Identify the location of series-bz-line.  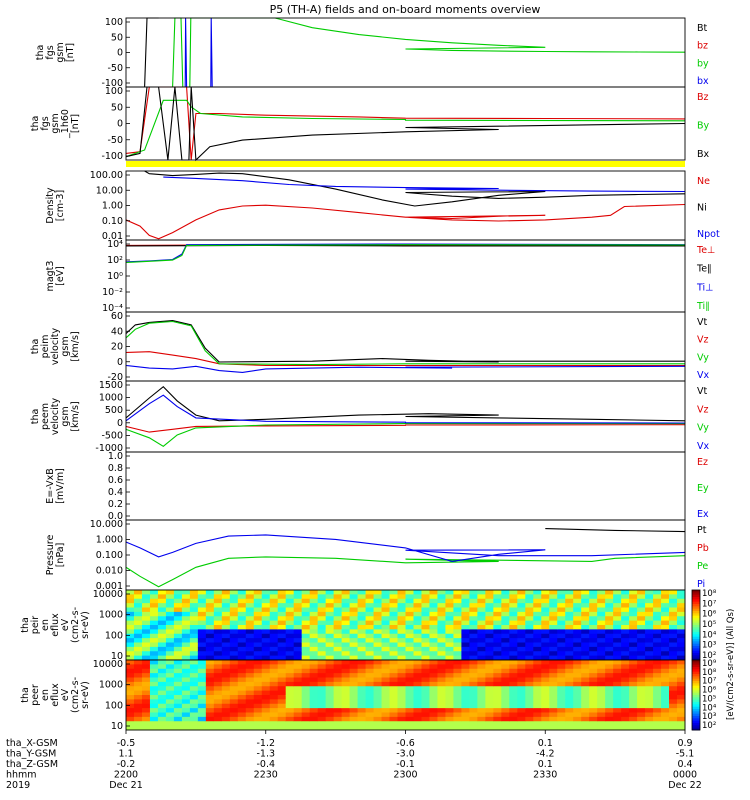
(405, 123).